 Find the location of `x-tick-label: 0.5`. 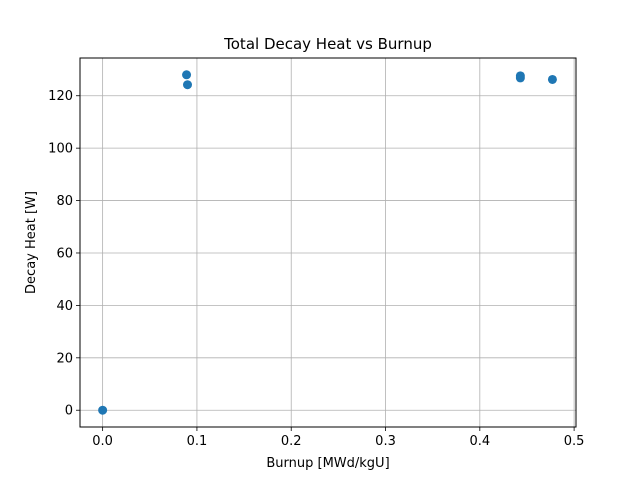

x-tick-label: 0.5 is located at coordinates (574, 441).